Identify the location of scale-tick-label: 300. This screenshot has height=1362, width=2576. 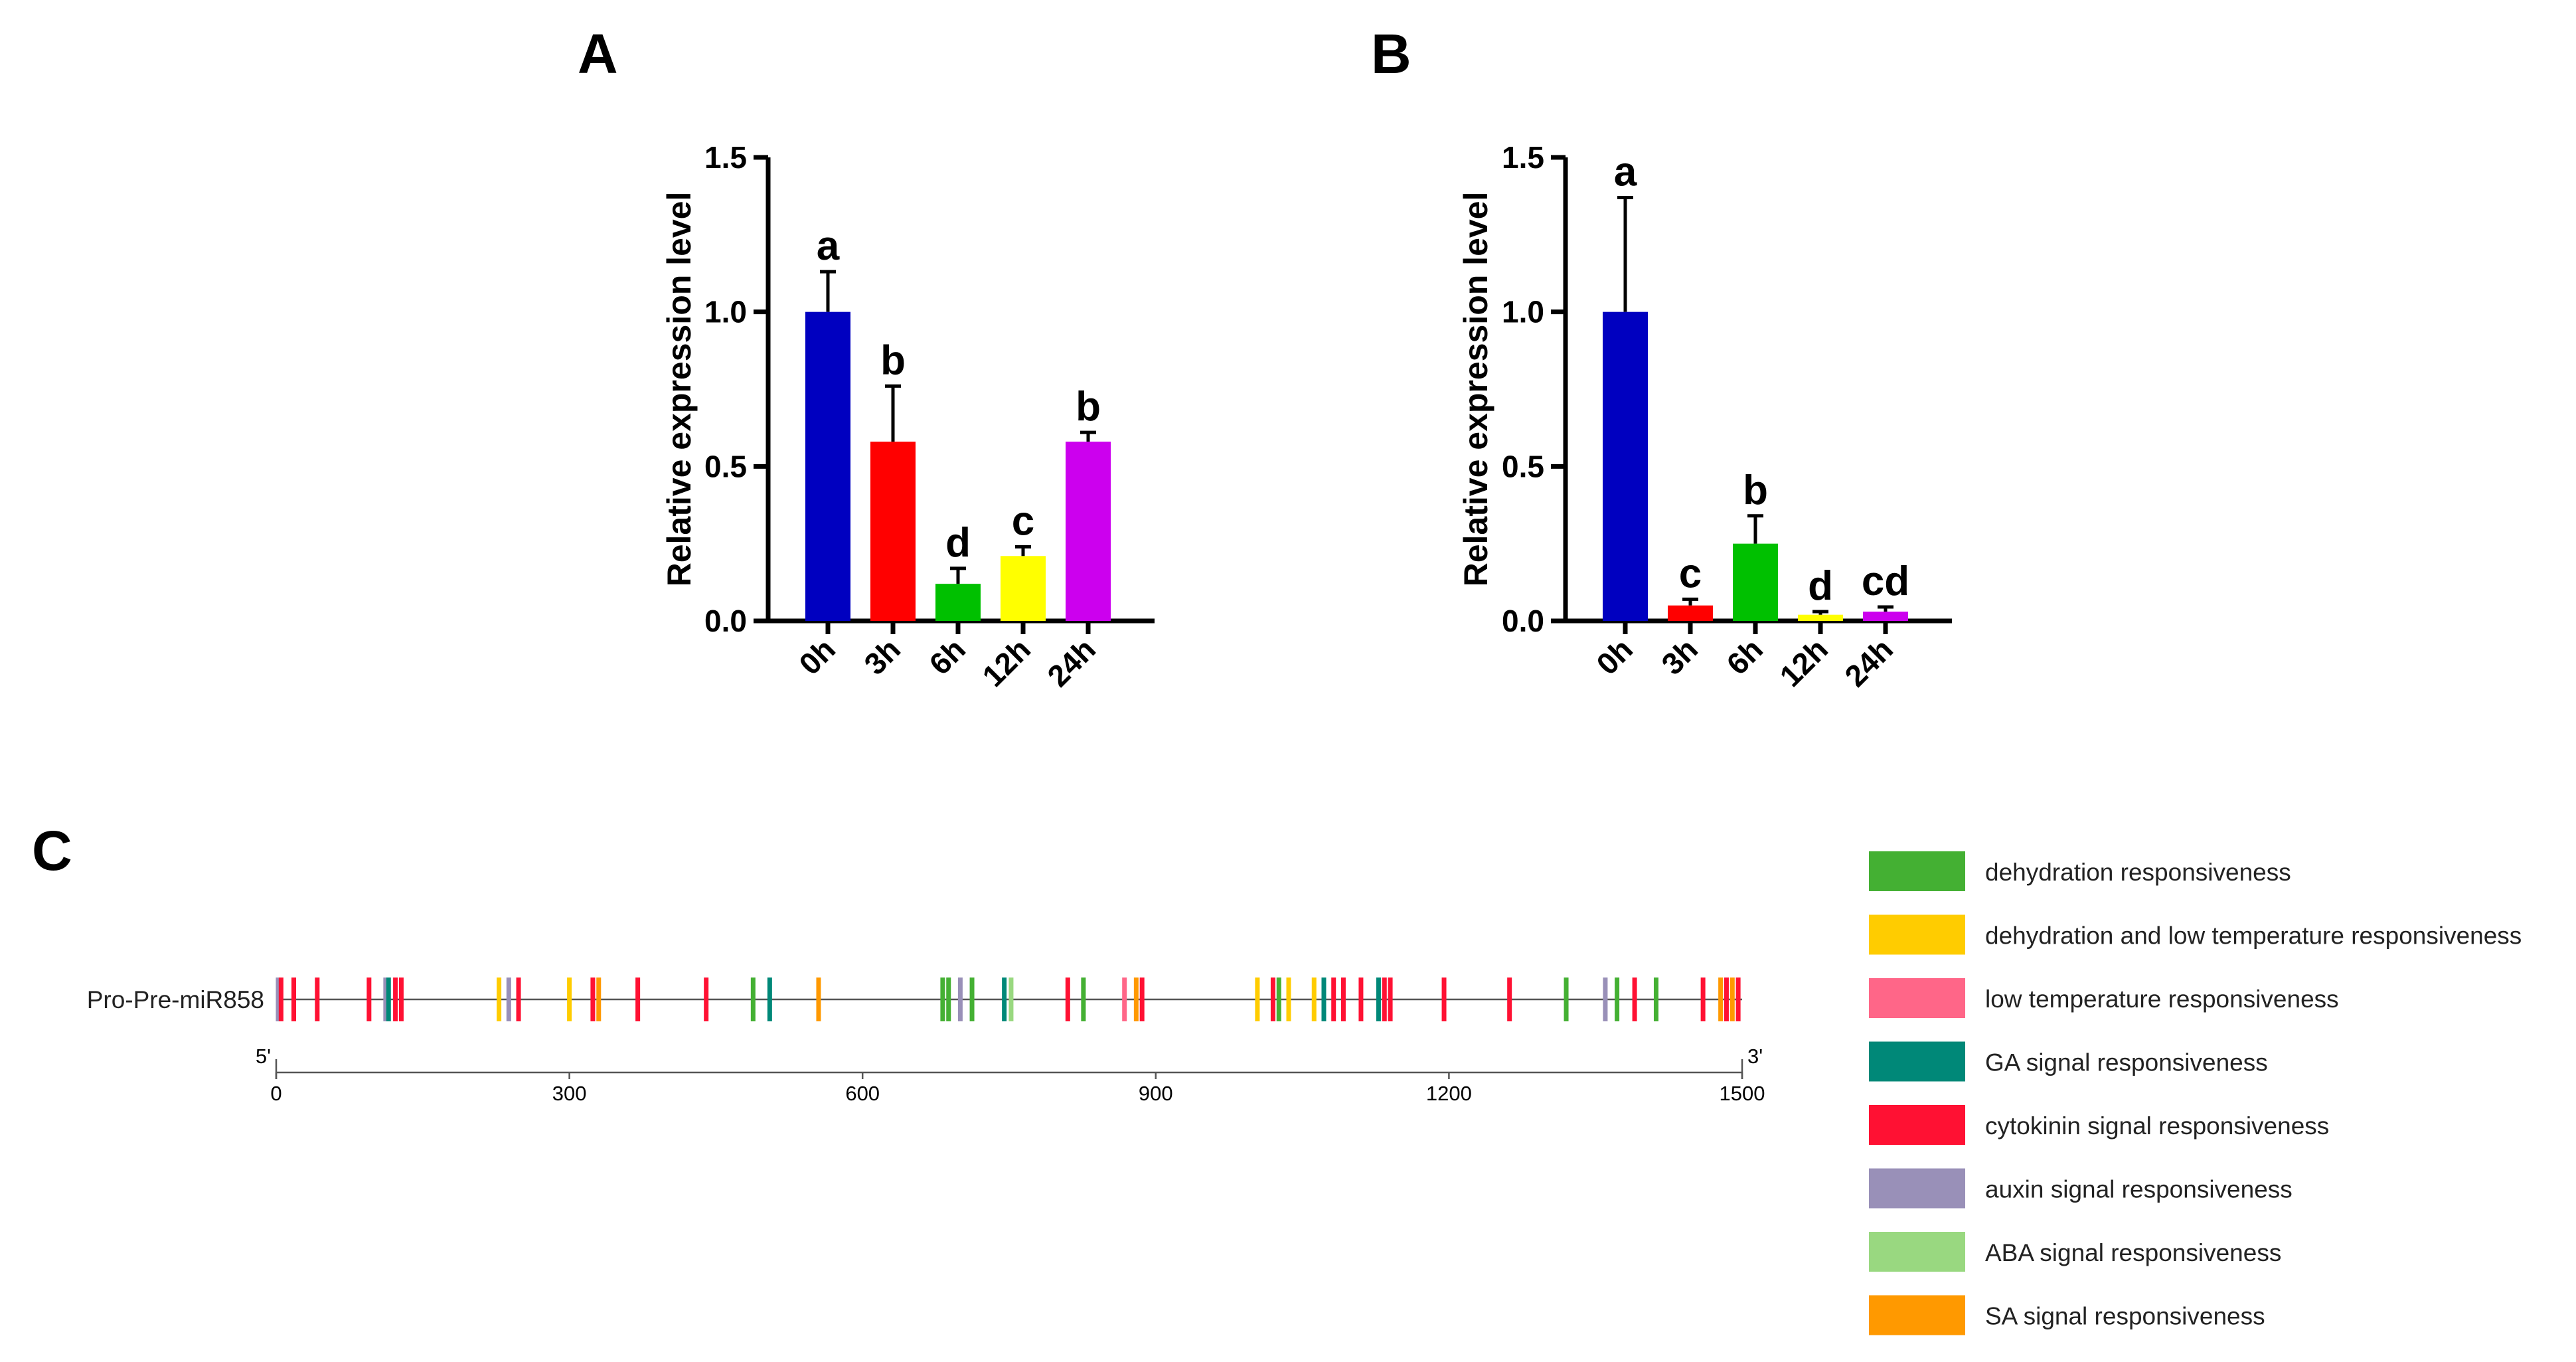
(569, 1093).